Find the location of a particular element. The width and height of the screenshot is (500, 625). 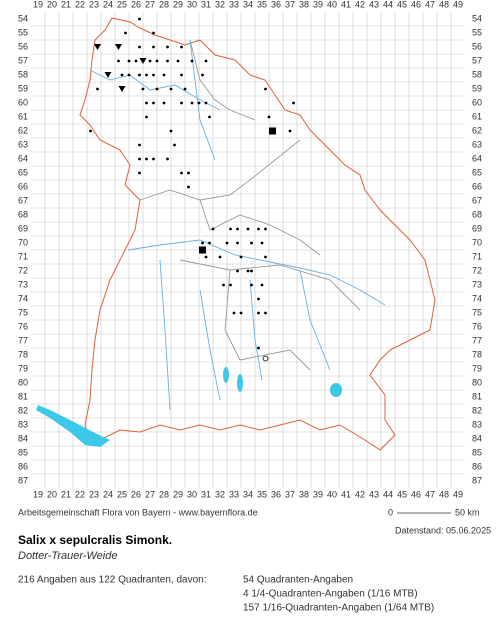

row-label: 59 is located at coordinates (23, 88).